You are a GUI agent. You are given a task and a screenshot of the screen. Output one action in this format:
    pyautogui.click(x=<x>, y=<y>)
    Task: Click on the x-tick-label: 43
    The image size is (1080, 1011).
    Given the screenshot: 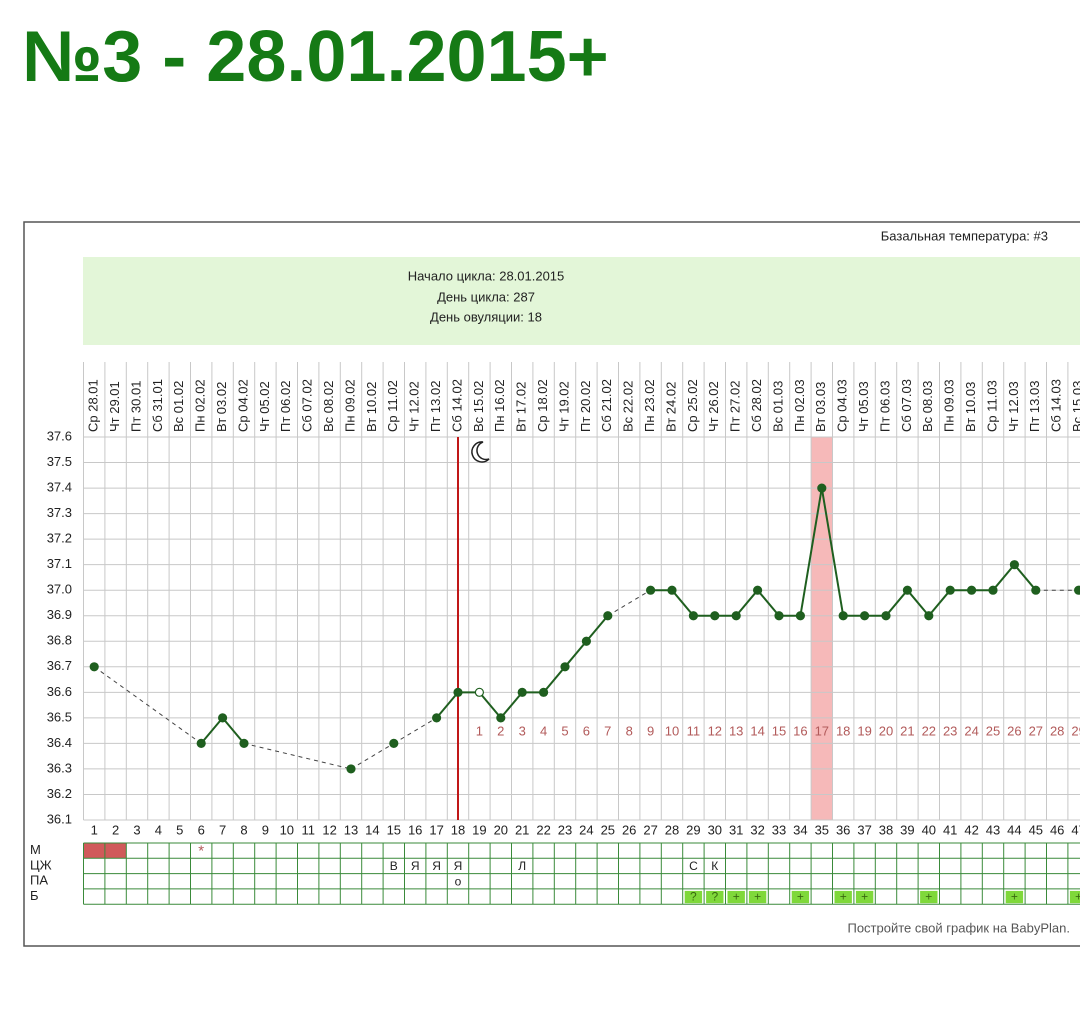 What is the action you would take?
    pyautogui.click(x=993, y=829)
    